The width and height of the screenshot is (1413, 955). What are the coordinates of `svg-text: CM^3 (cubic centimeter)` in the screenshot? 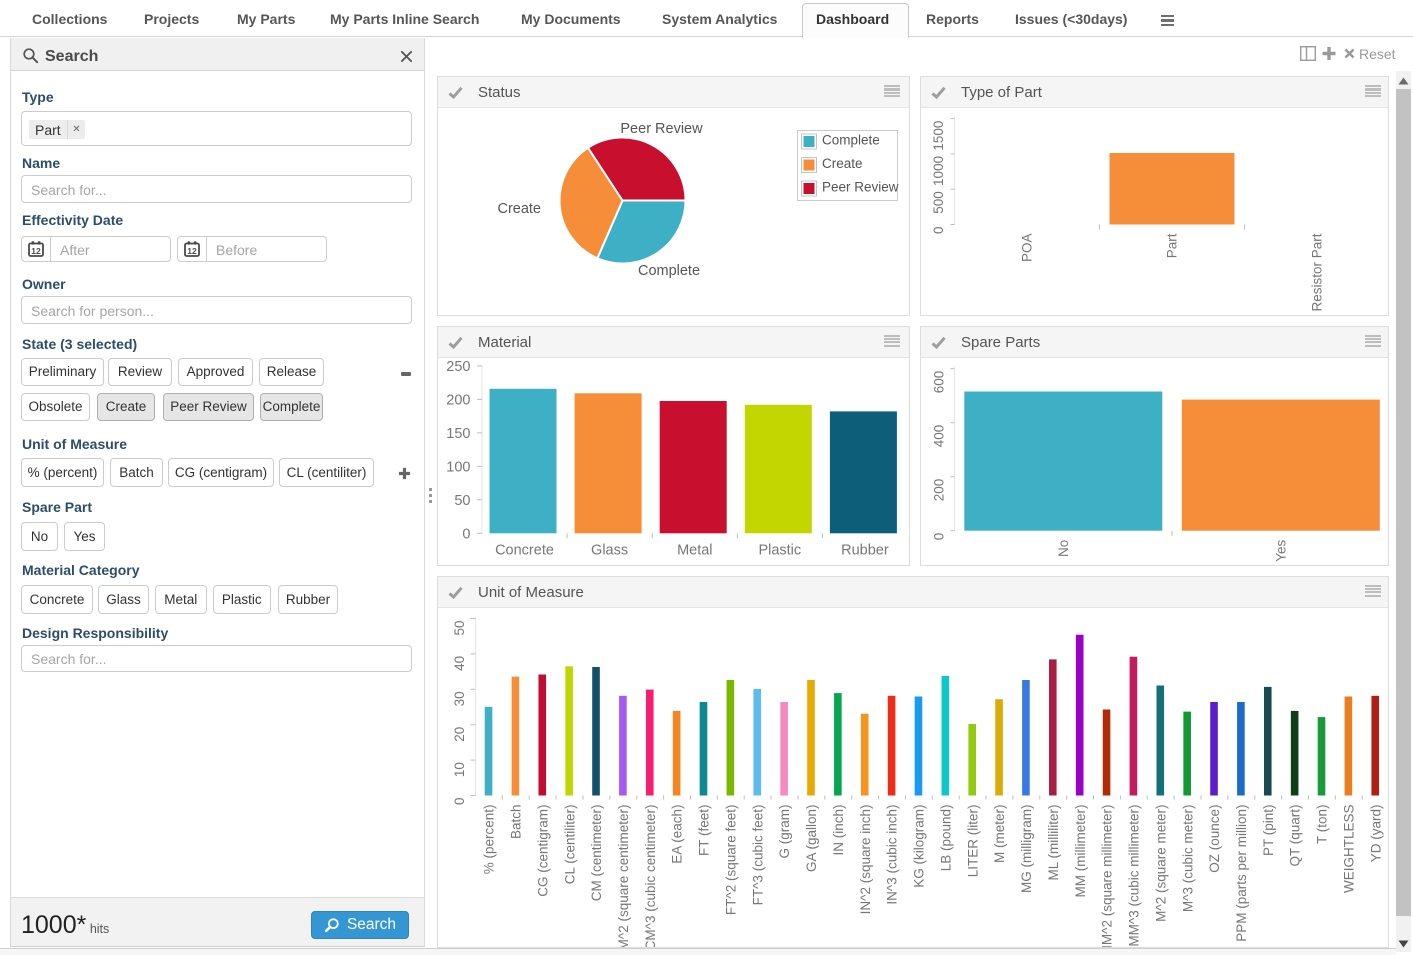 It's located at (650, 876).